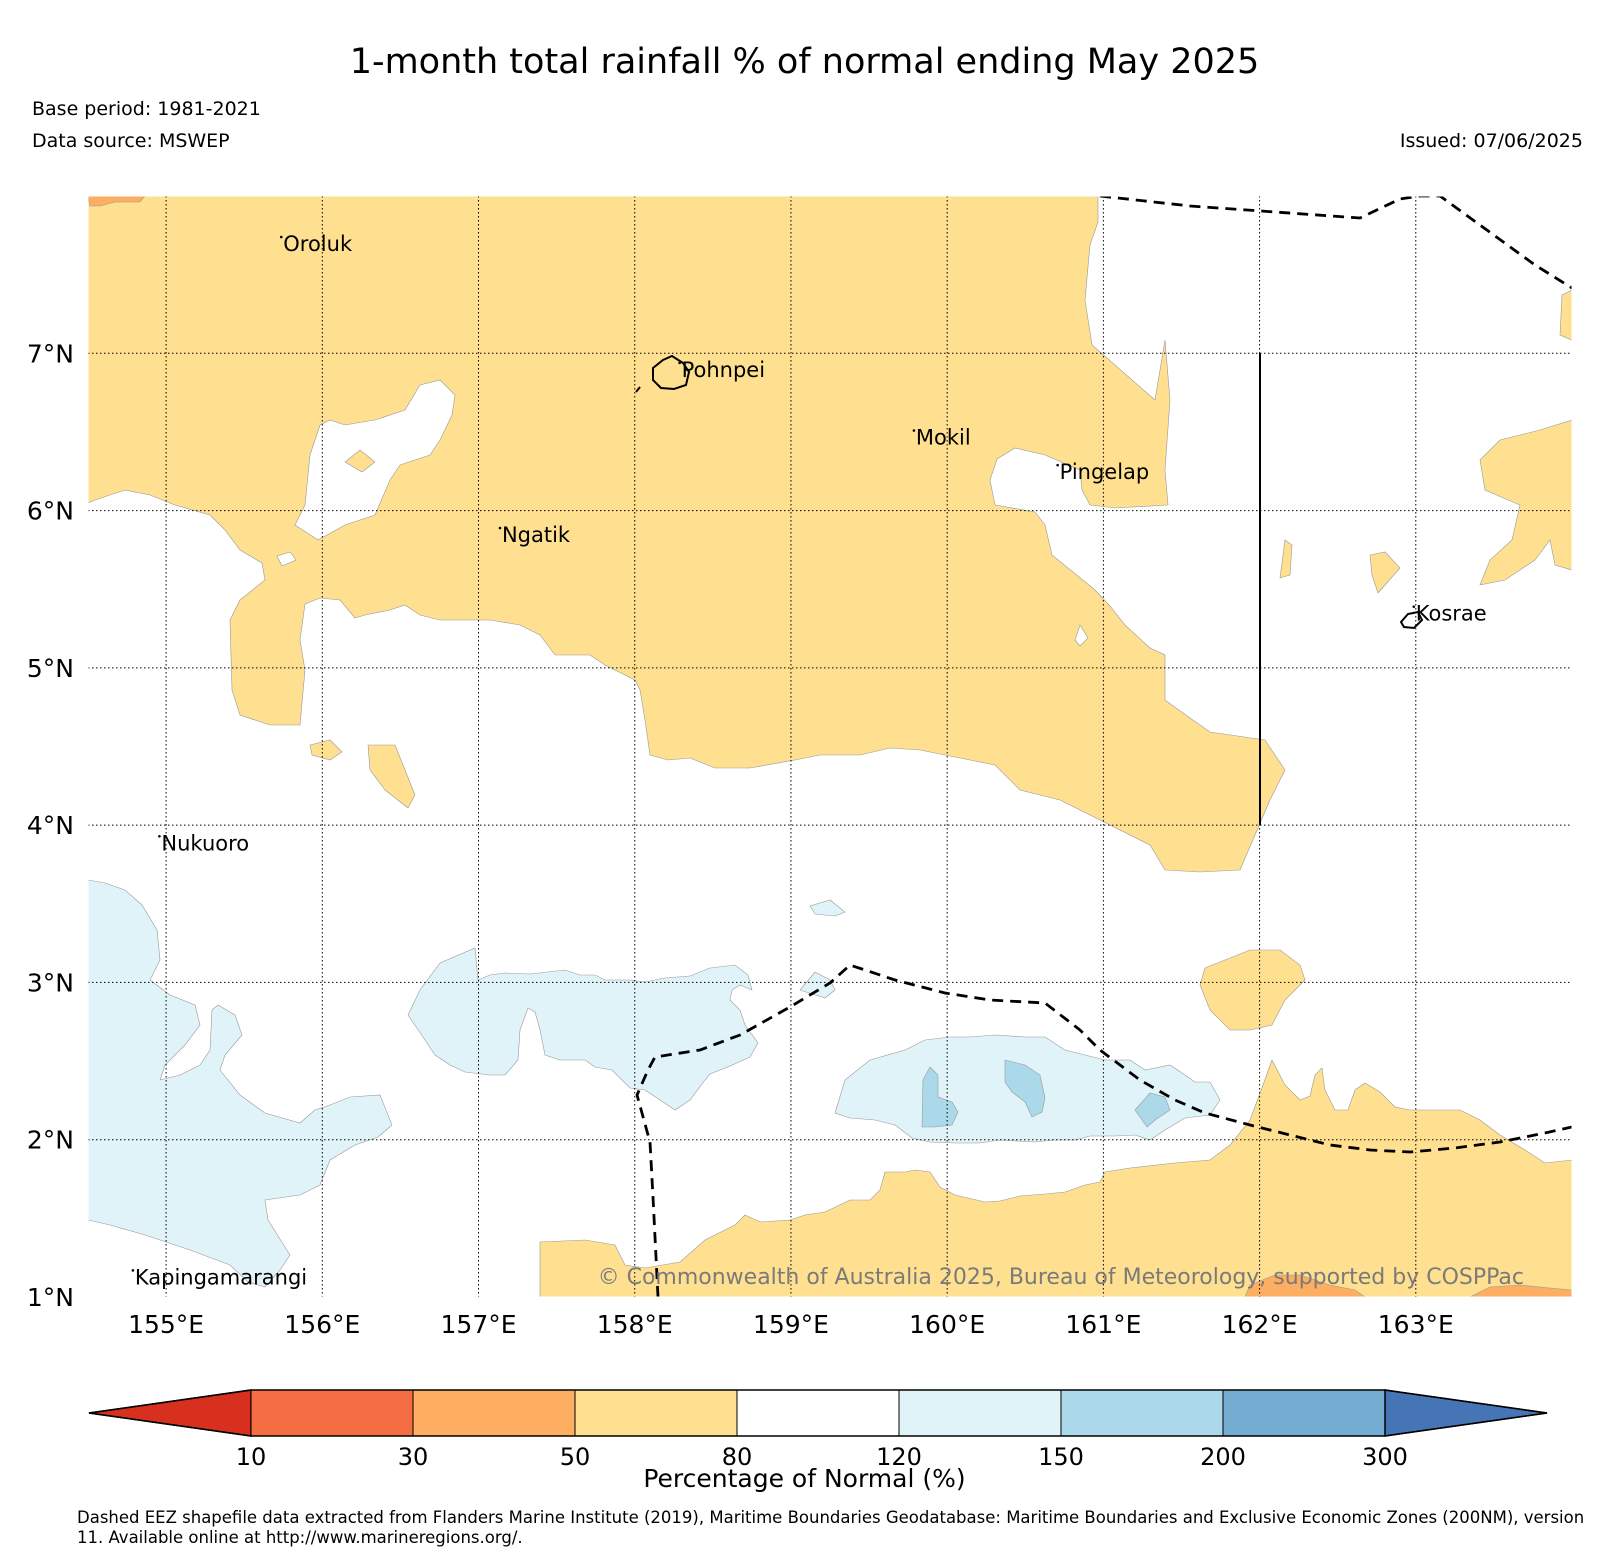 This screenshot has width=1609, height=1563. Describe the element at coordinates (1105, 472) in the screenshot. I see `place-label: Pingelap` at that location.